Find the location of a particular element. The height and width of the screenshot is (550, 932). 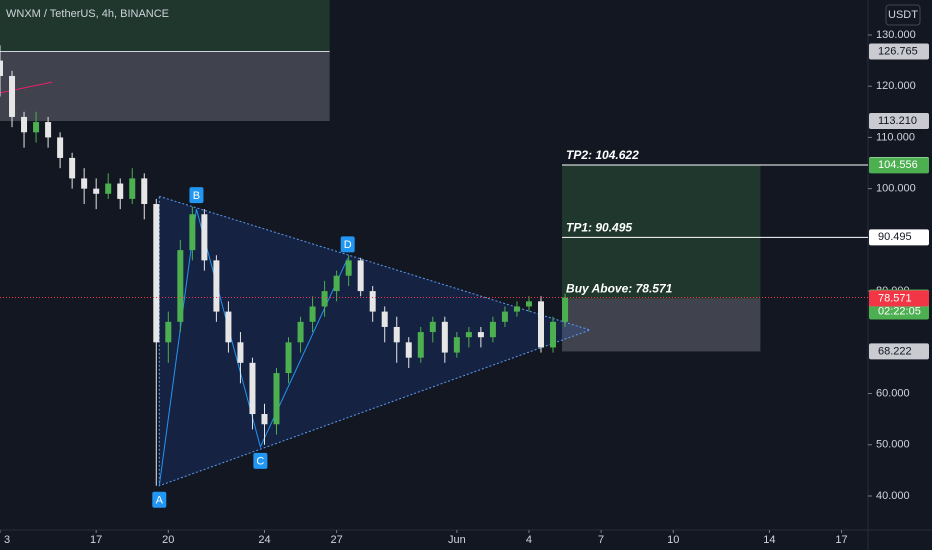

x-tick-label: 4 is located at coordinates (529, 540).